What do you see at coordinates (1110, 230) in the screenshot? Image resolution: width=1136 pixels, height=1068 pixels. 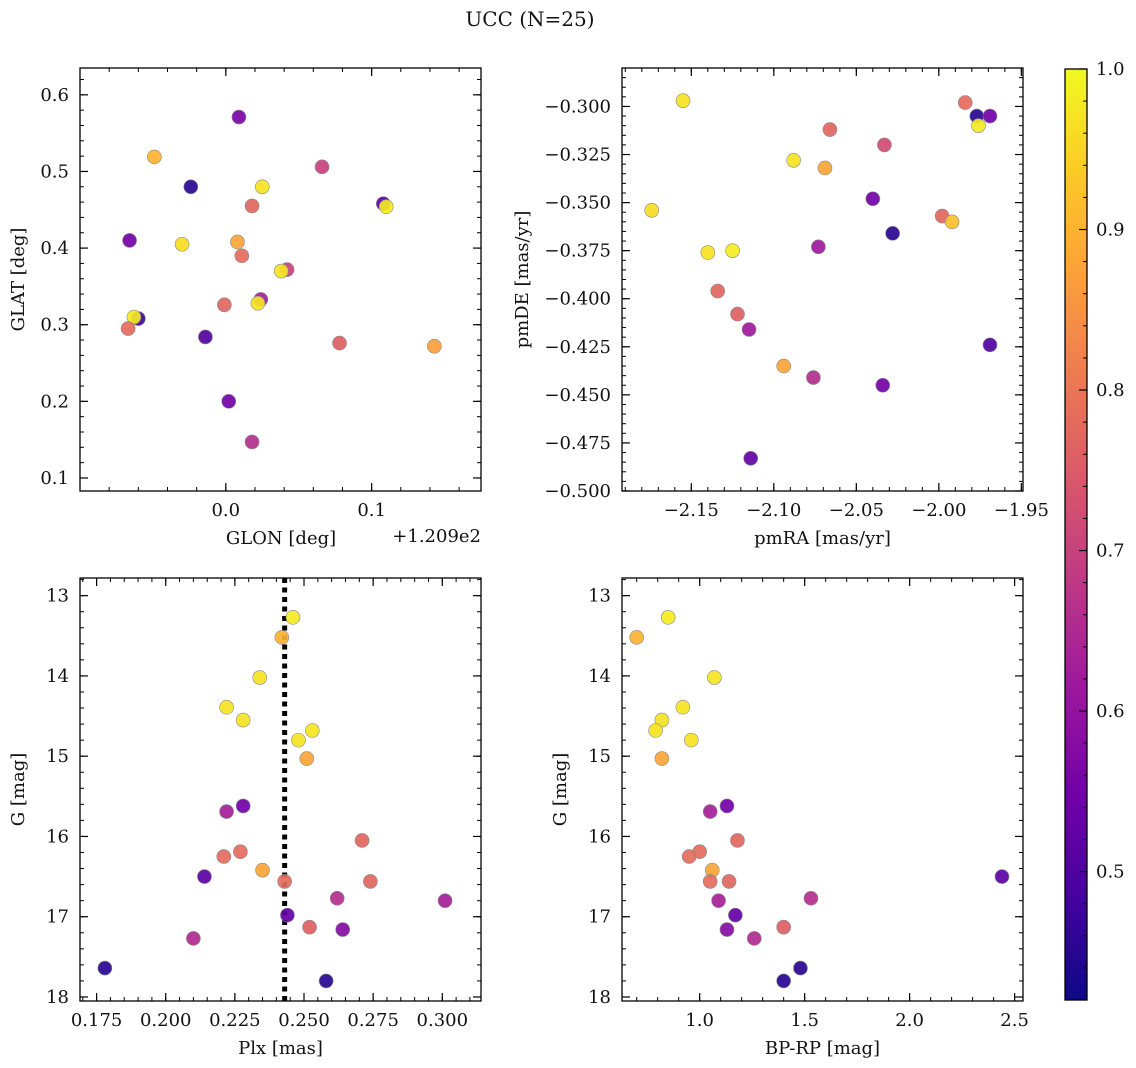 I see `colorbar-tick-label: 0.9` at bounding box center [1110, 230].